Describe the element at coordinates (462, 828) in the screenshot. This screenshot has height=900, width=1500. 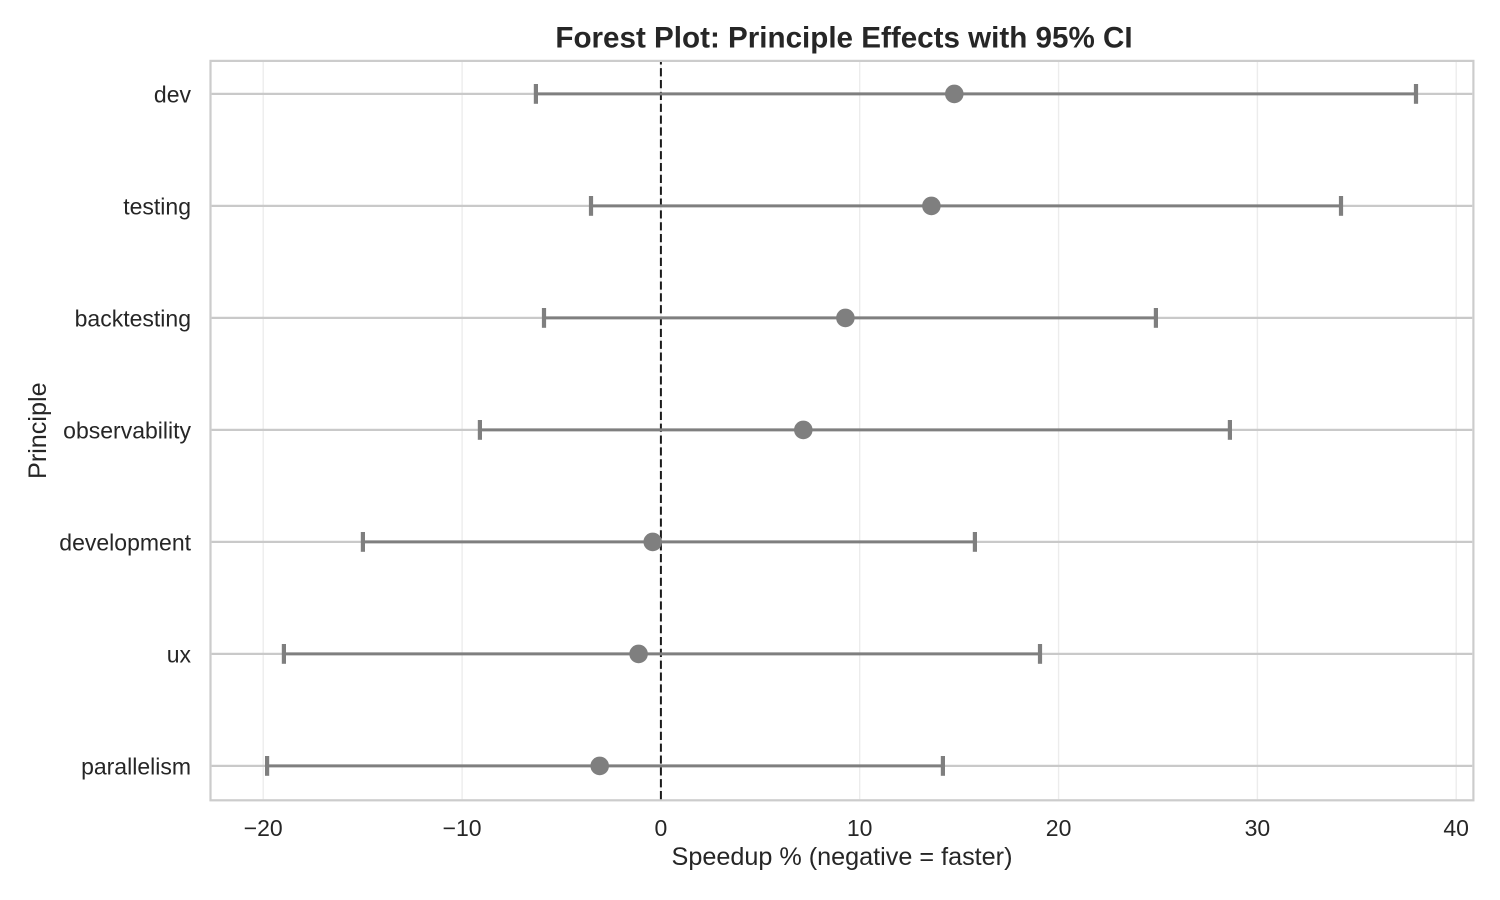
I see `svg-text: −10` at that location.